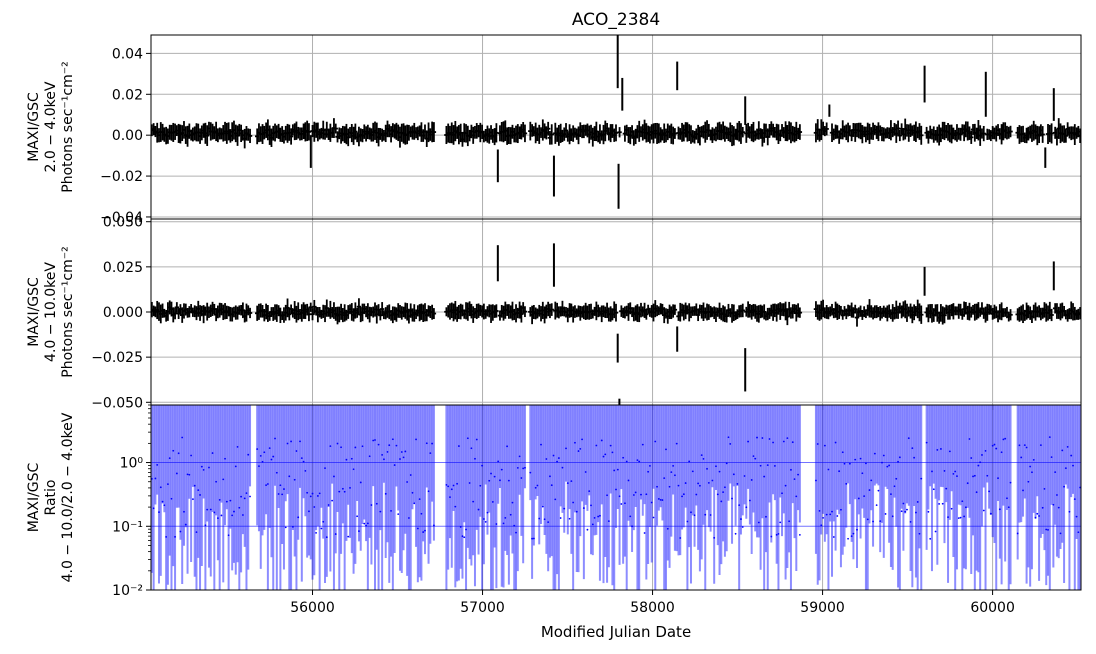 Image resolution: width=1096 pixels, height=654 pixels. Describe the element at coordinates (127, 136) in the screenshot. I see `y-tick-label: 0.00` at that location.